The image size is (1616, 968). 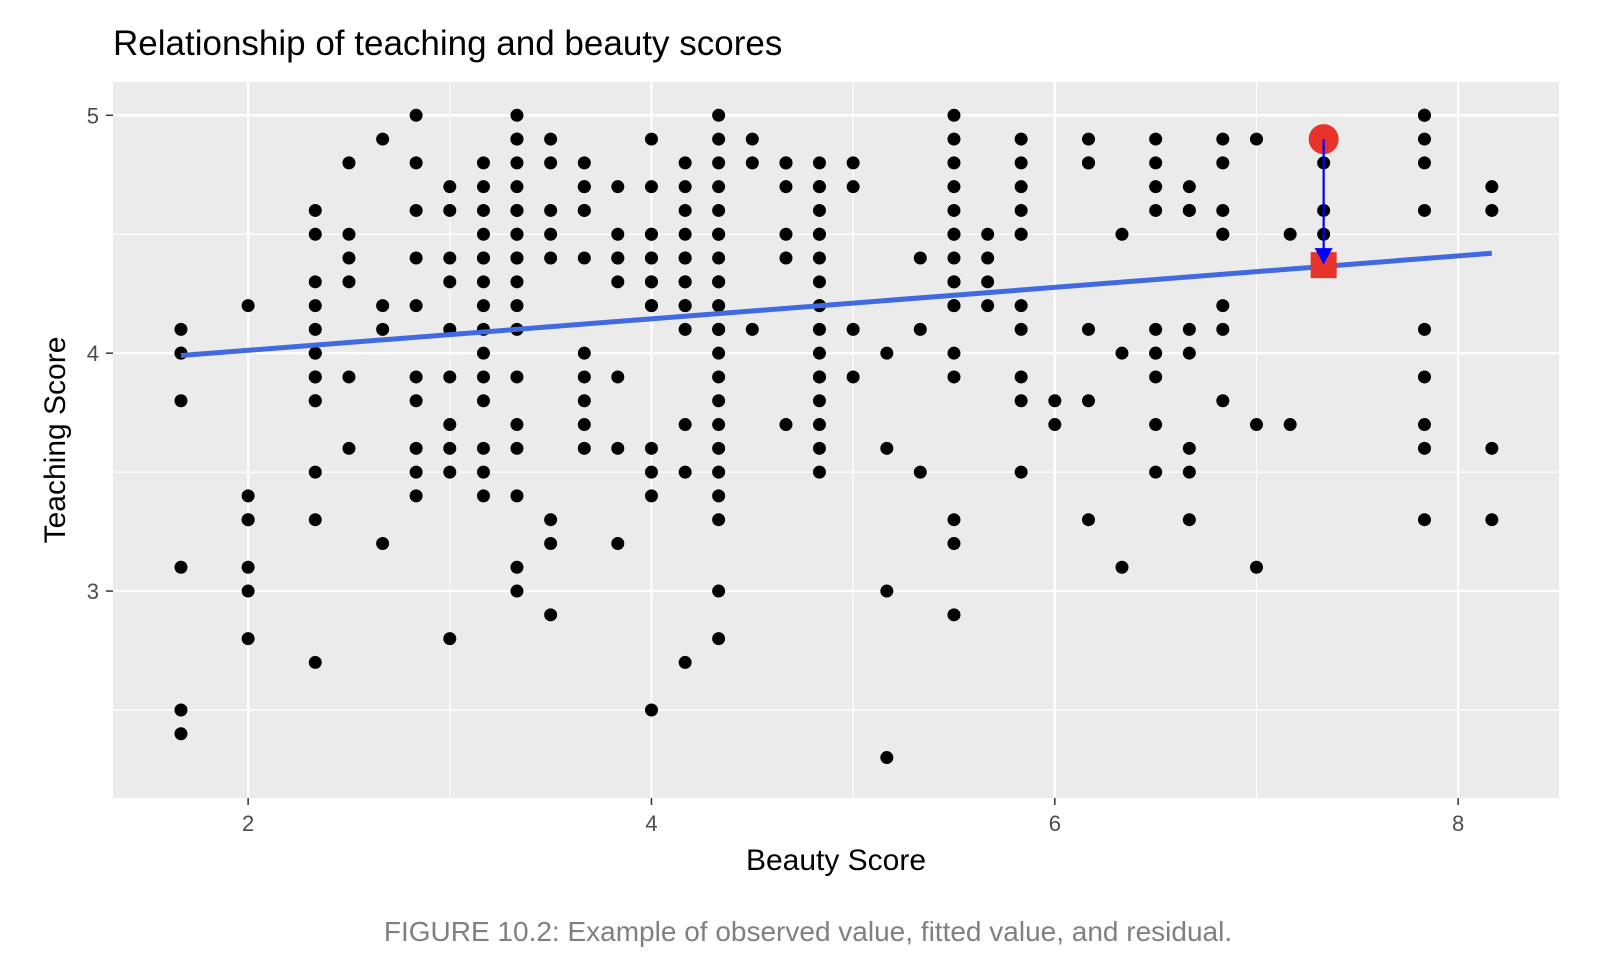 I want to click on x-tick-label: 2, so click(x=248, y=823).